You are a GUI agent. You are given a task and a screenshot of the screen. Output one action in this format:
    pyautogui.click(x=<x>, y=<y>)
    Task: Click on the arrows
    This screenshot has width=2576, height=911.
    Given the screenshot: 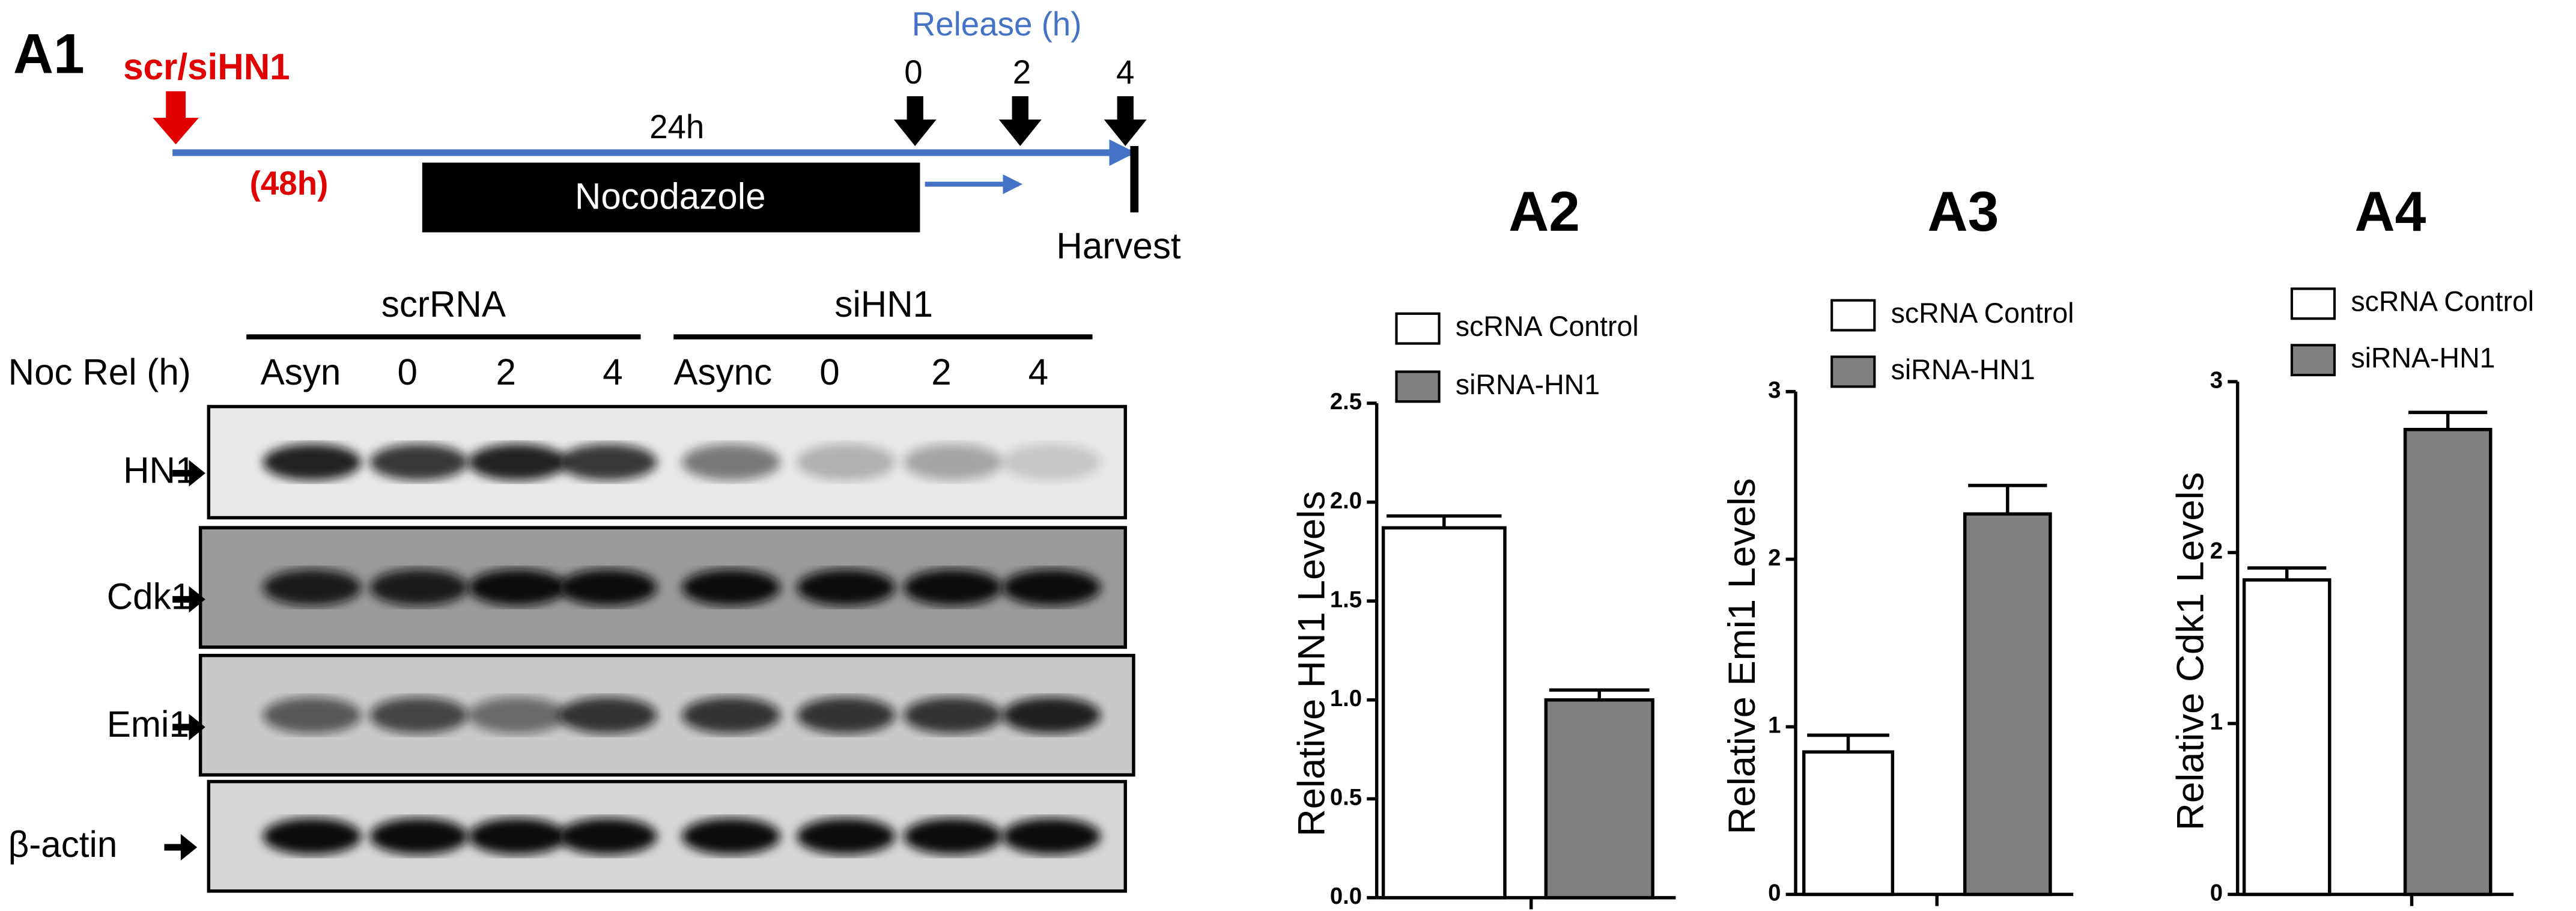 What is the action you would take?
    pyautogui.click(x=1020, y=121)
    